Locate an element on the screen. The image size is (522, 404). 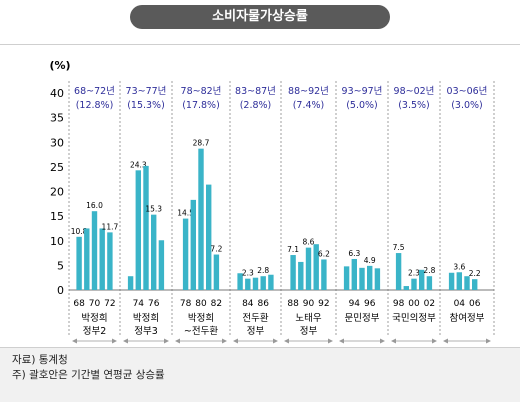
period-label: 88~92년 is located at coordinates (308, 91).